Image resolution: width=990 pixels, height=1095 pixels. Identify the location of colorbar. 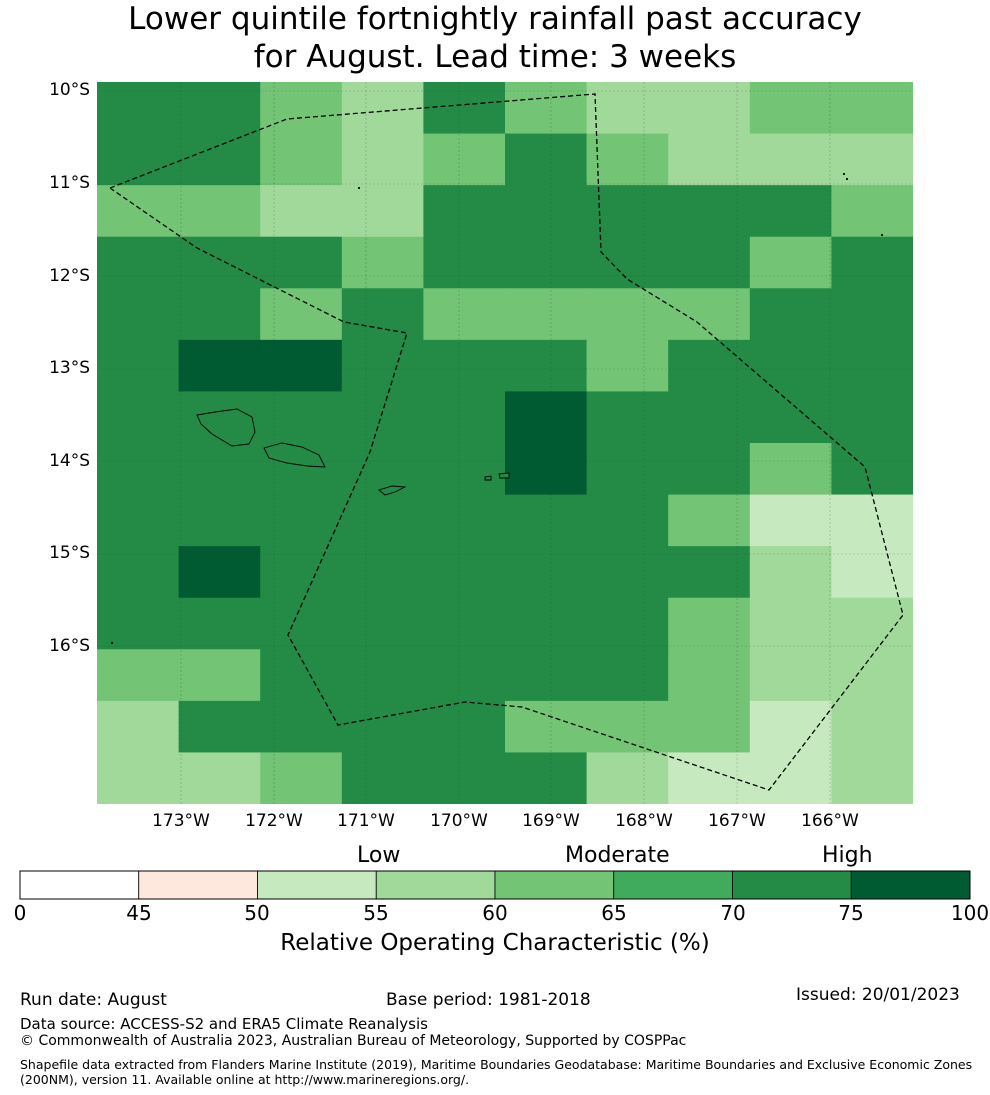
(495, 885).